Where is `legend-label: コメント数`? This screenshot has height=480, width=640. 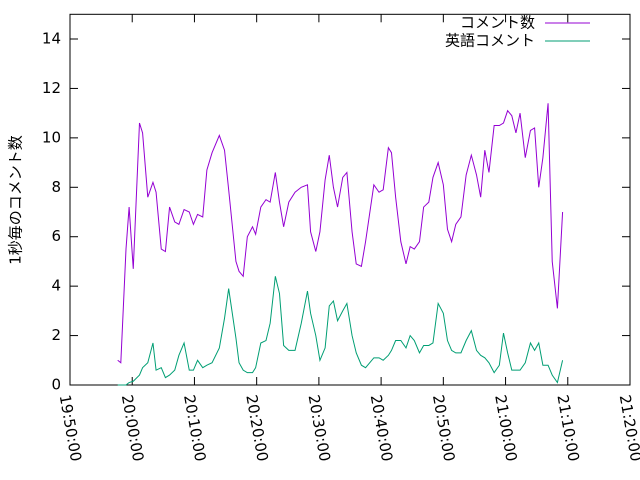
legend-label: コメント数 is located at coordinates (497, 23).